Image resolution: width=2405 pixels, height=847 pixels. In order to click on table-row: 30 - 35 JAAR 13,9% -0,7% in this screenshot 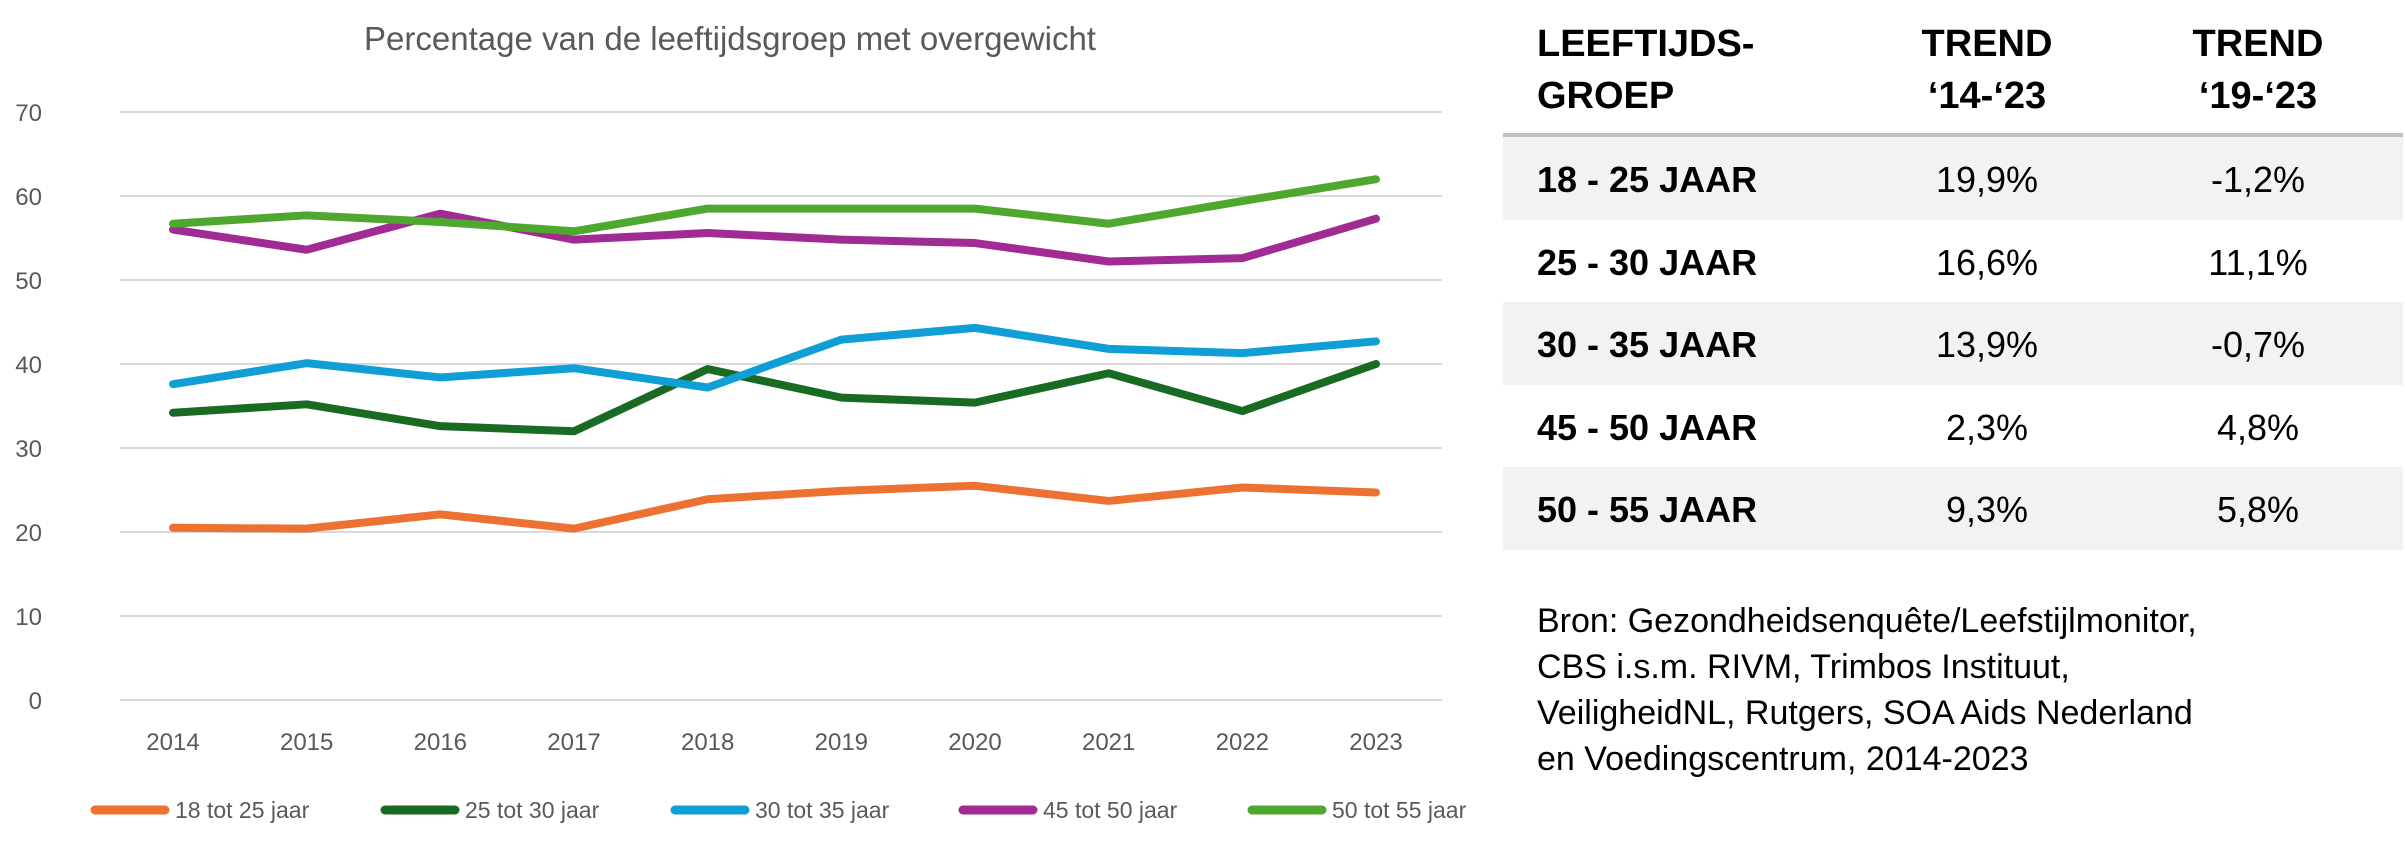, I will do `click(1953, 343)`.